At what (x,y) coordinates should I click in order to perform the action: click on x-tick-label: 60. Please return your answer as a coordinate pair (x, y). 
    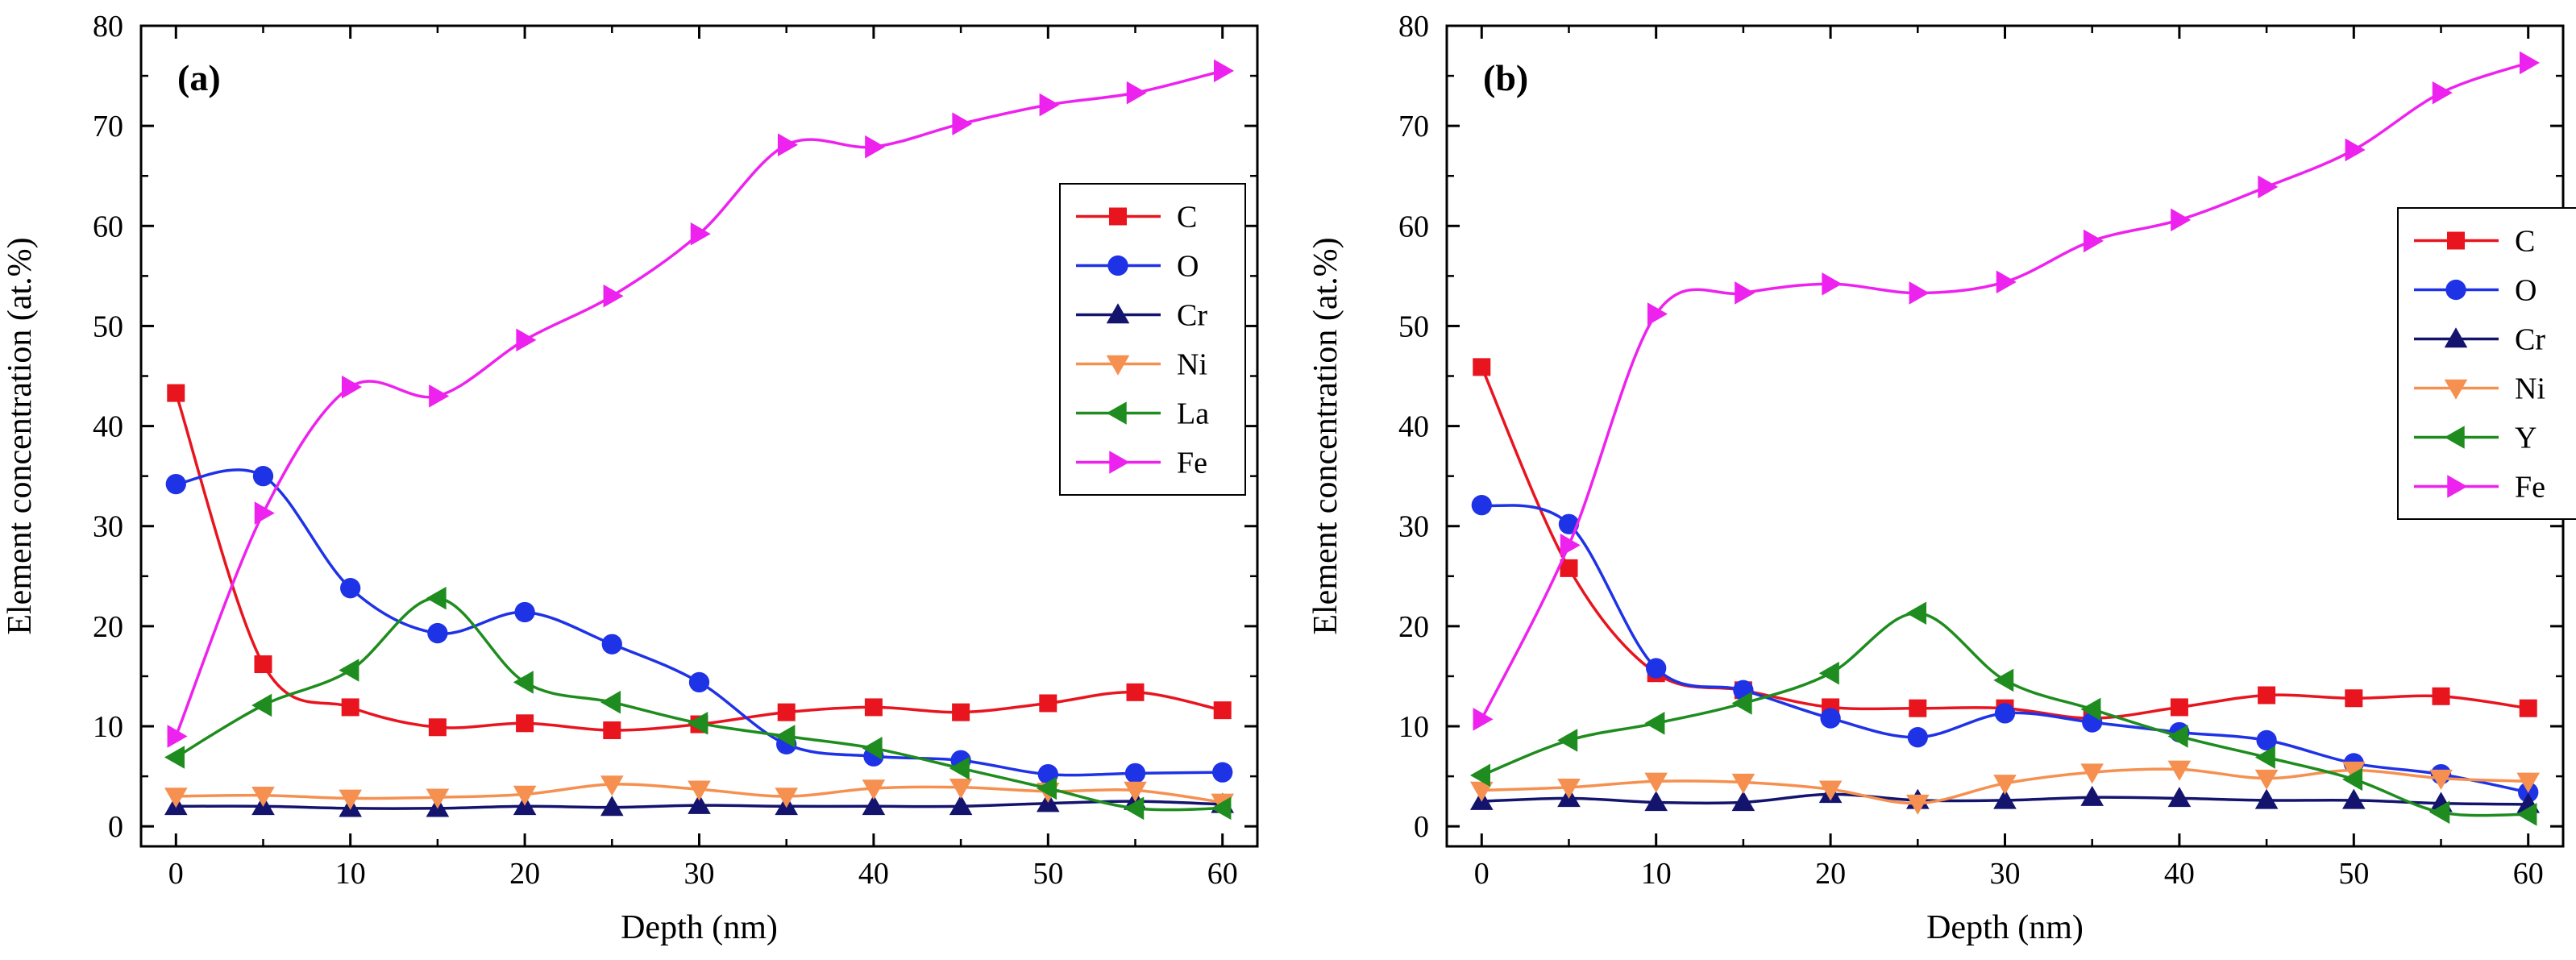
    Looking at the image, I should click on (2528, 874).